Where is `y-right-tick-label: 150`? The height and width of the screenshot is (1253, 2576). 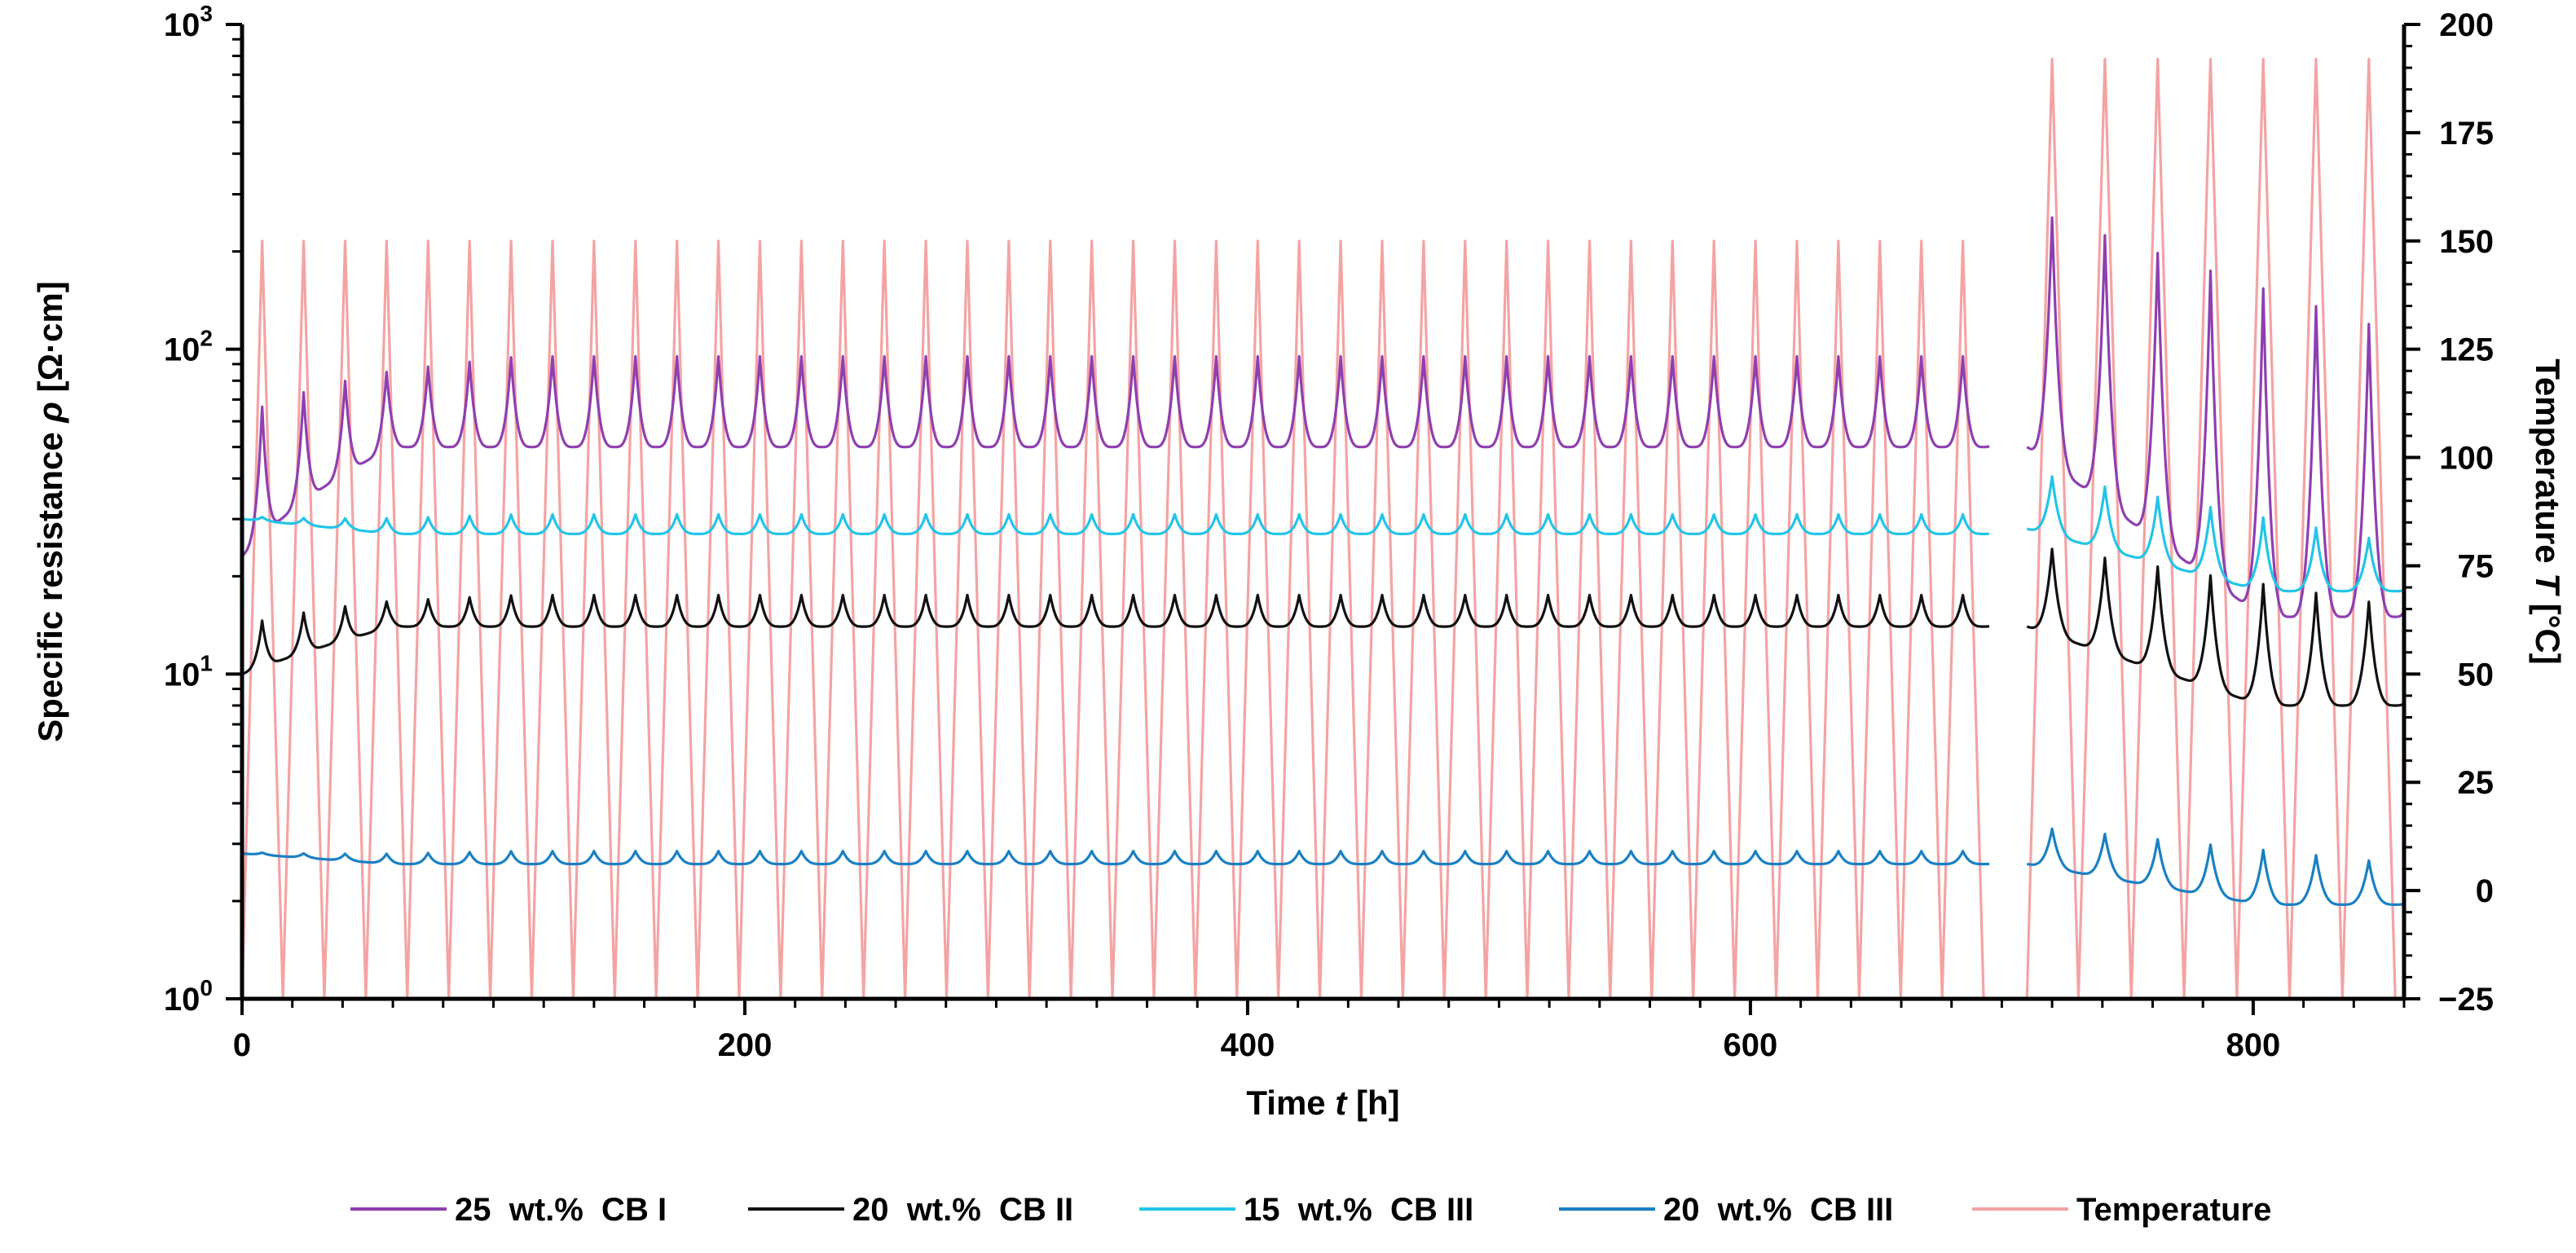
y-right-tick-label: 150 is located at coordinates (2466, 242).